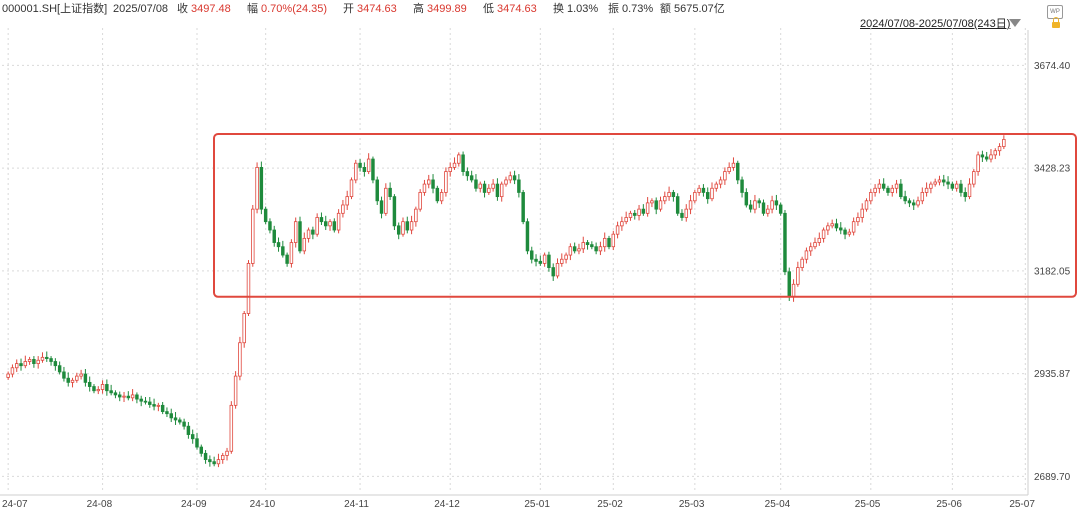  Describe the element at coordinates (1052, 374) in the screenshot. I see `y-tick-label: 2935.87` at that location.